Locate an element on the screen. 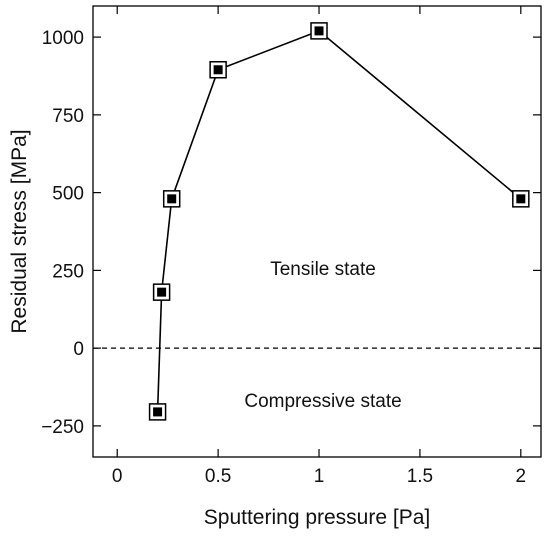 This screenshot has width=550, height=537. annotations-layer: Tensile state Compressive state is located at coordinates (322, 335).